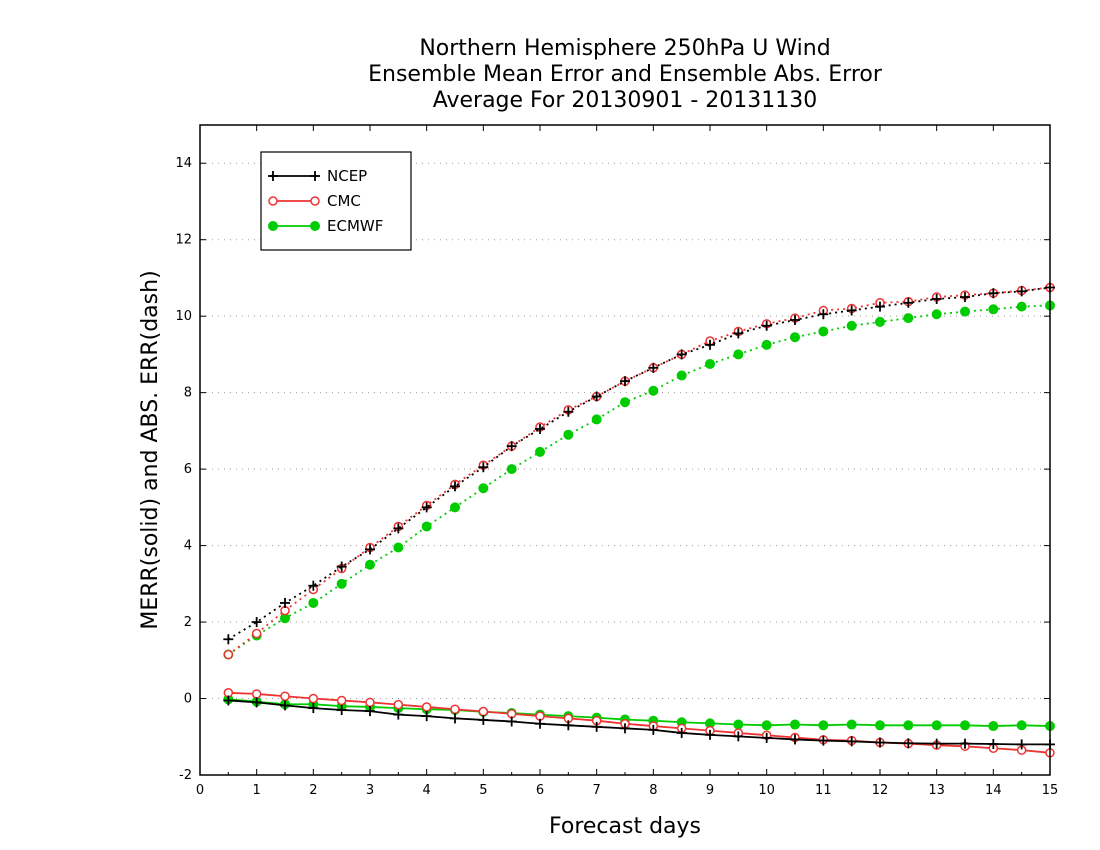  Describe the element at coordinates (257, 790) in the screenshot. I see `x-tick-label: 1` at that location.